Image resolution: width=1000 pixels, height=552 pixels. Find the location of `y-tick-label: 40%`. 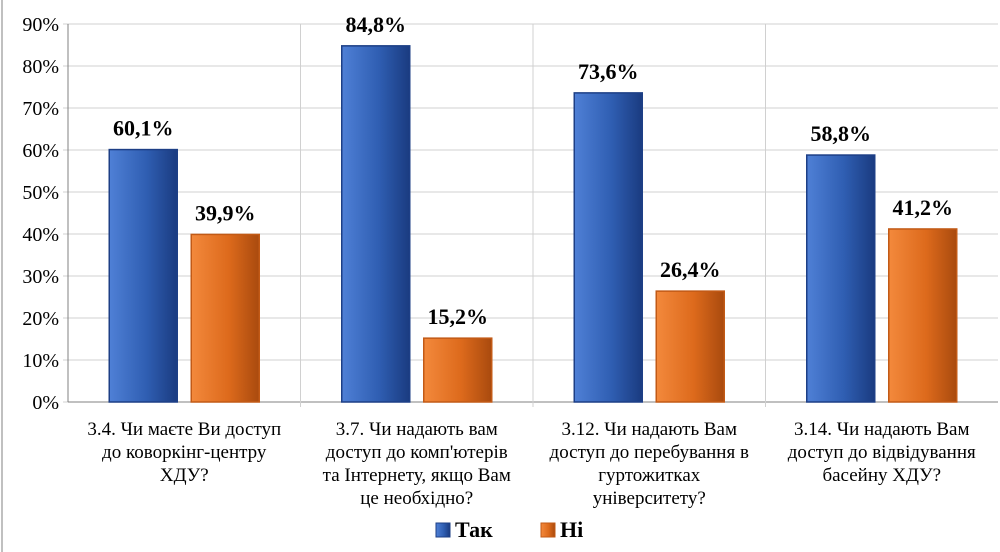

y-tick-label: 40% is located at coordinates (40, 235).